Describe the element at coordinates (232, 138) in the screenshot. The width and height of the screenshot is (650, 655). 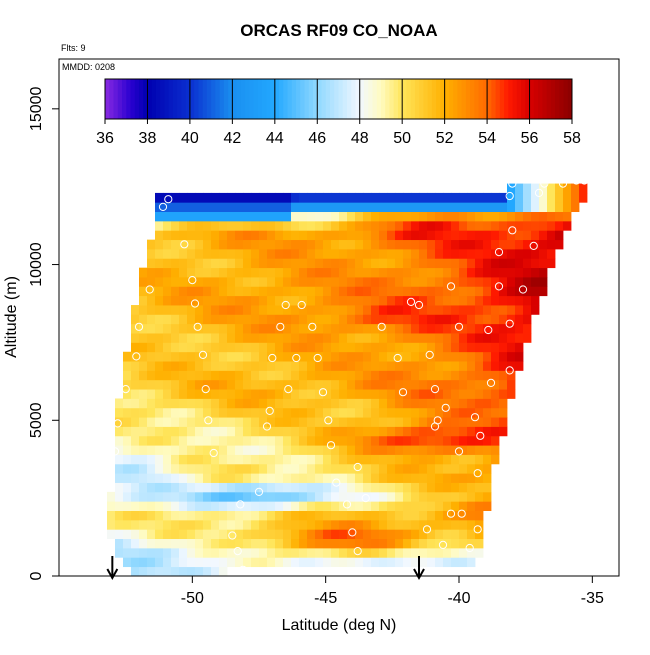
I see `colorbar-tick-label: 42` at that location.